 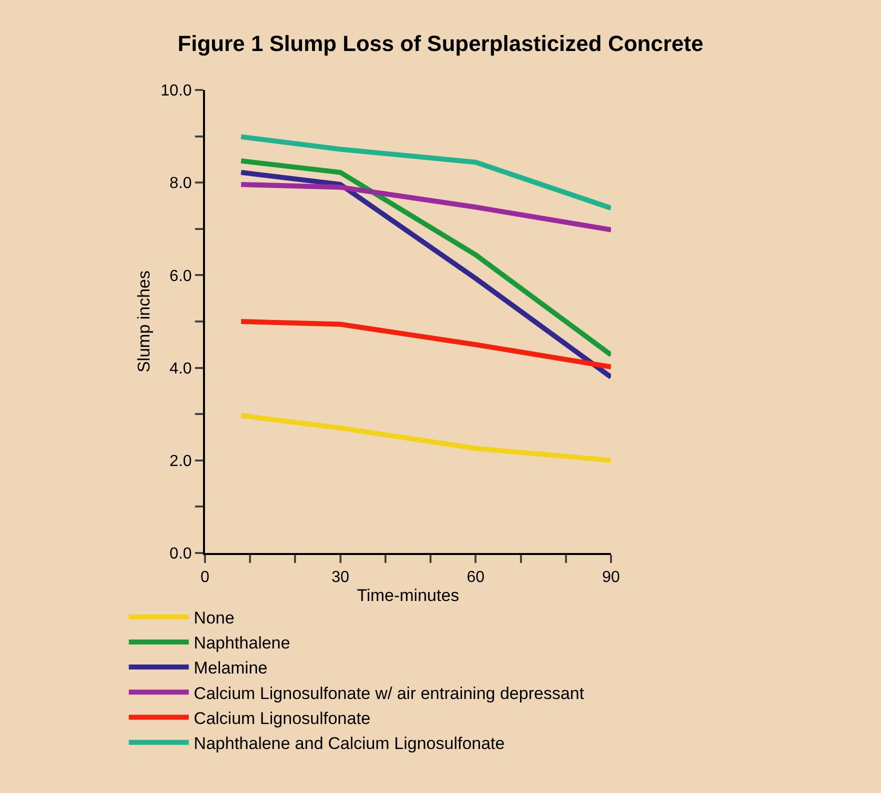 What do you see at coordinates (408, 596) in the screenshot?
I see `x-axis-title: Time-minutes` at bounding box center [408, 596].